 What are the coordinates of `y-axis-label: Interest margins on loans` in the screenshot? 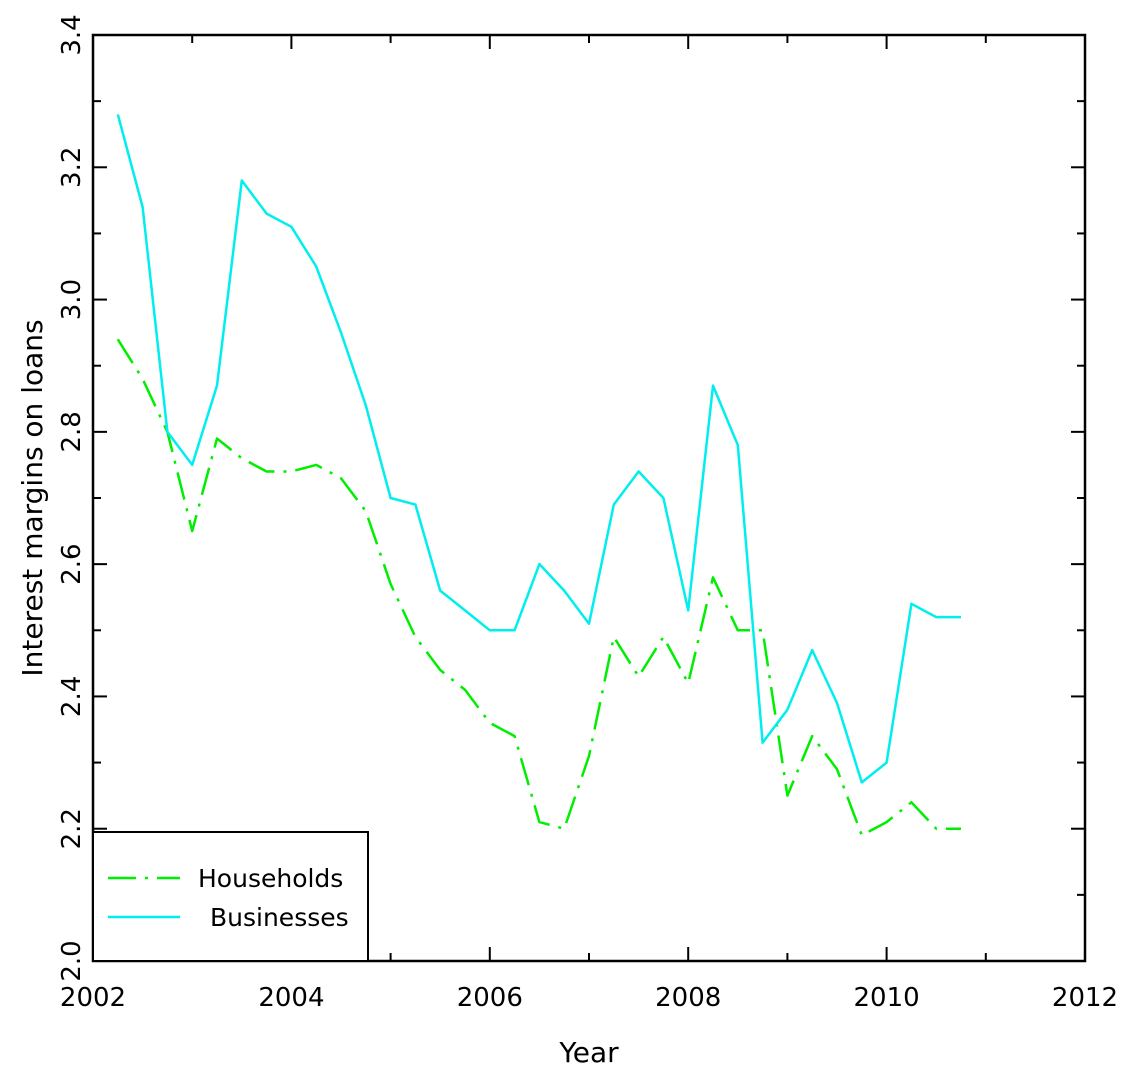 It's located at (32, 497).